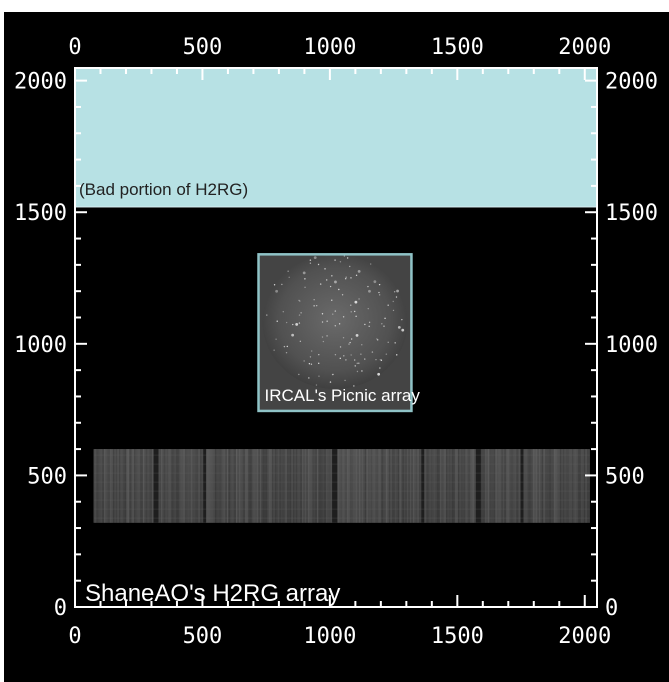 The height and width of the screenshot is (682, 669). Describe the element at coordinates (47, 476) in the screenshot. I see `y-tick-label-left: 500` at that location.